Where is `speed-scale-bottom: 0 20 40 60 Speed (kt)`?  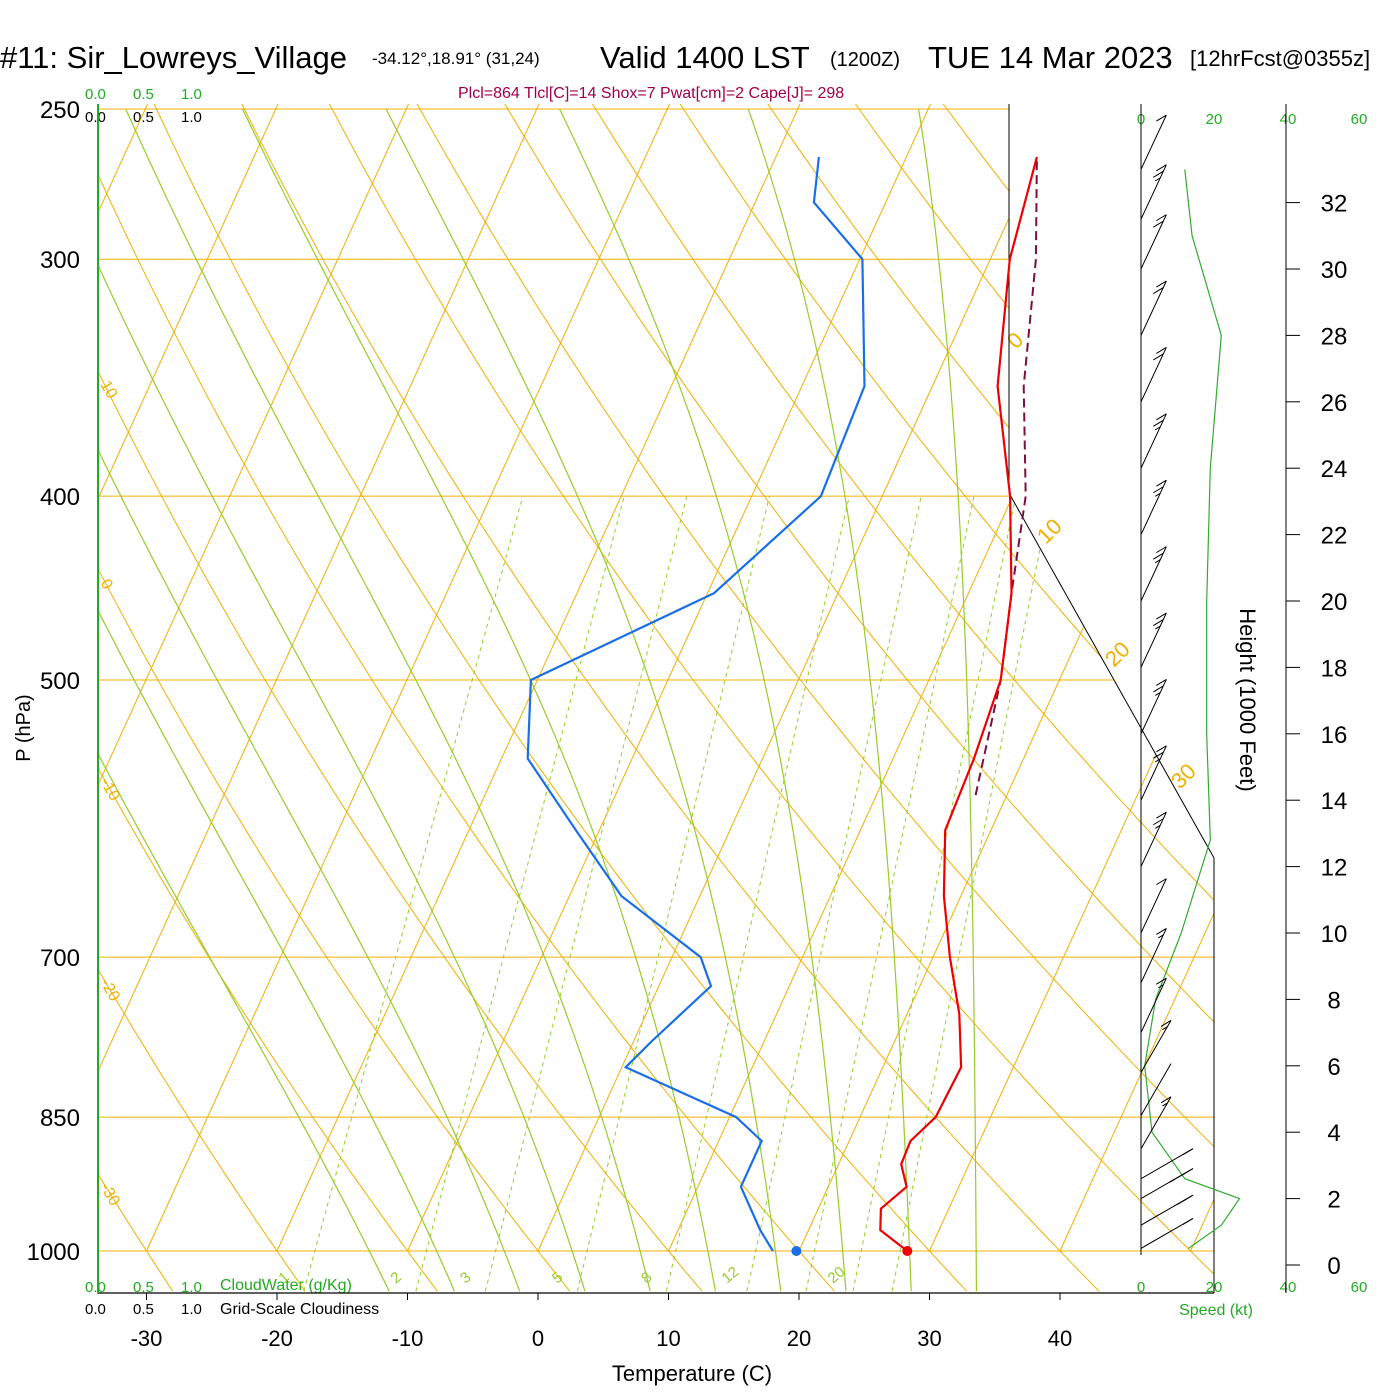 speed-scale-bottom: 0 20 40 60 Speed (kt) is located at coordinates (1252, 1299).